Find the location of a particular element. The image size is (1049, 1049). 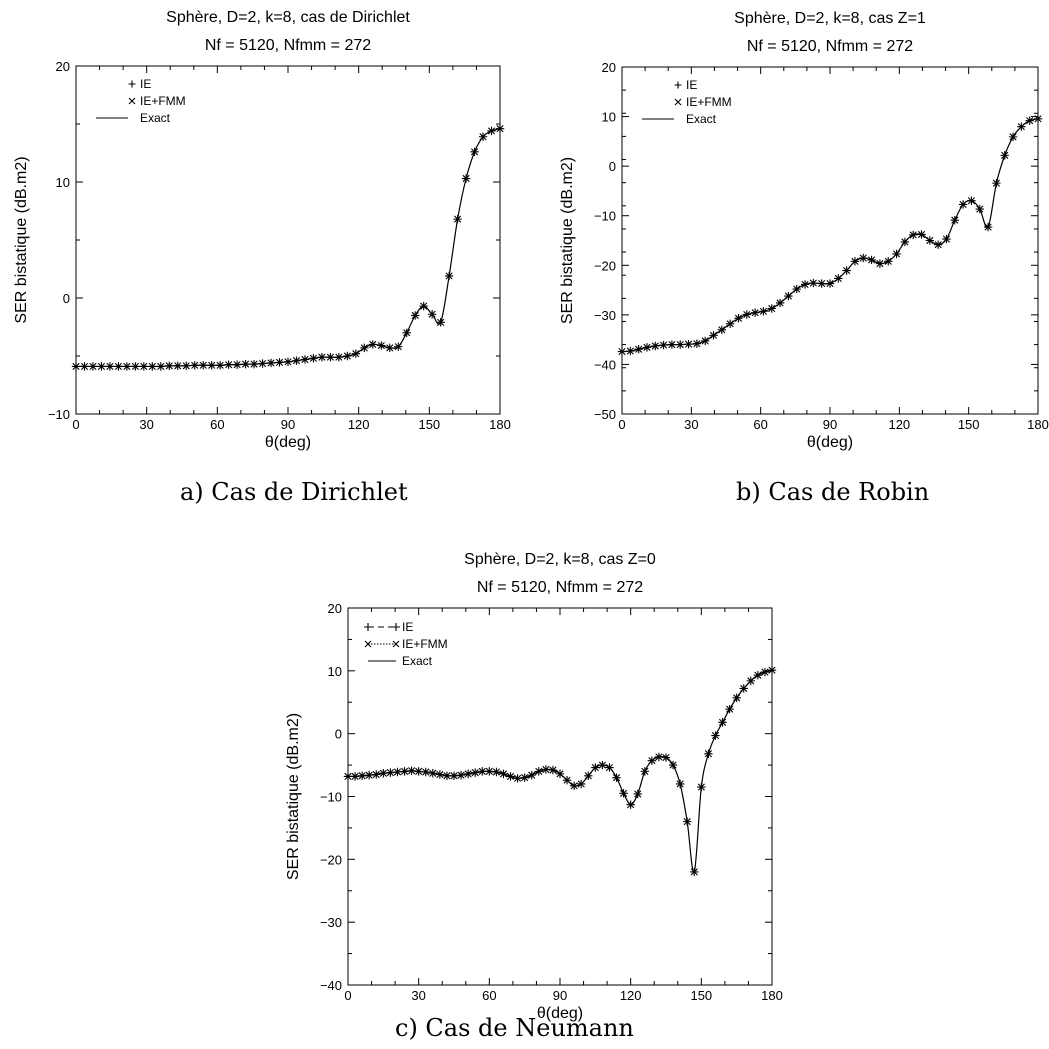

y-tick-label: −50 is located at coordinates (605, 414).